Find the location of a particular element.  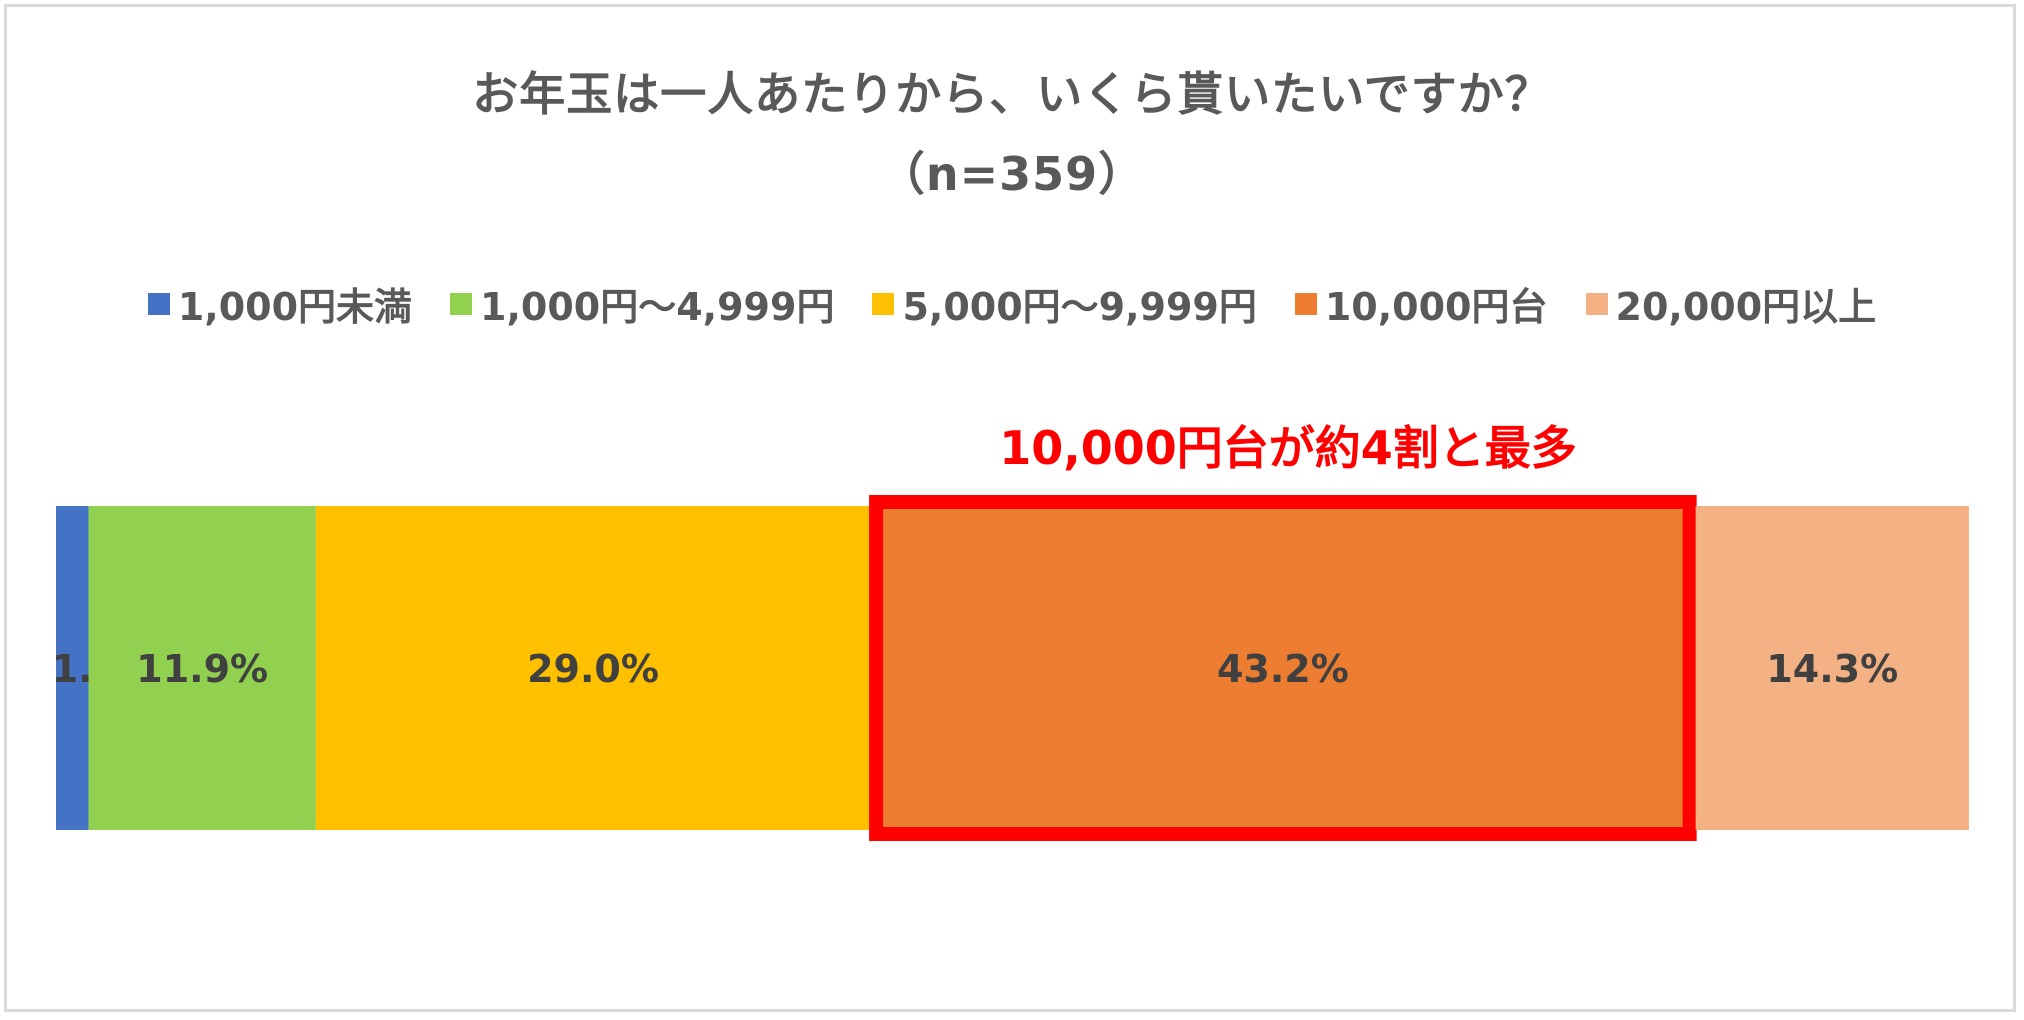

legend-item: 5,000円～9,999円 is located at coordinates (1064, 303).